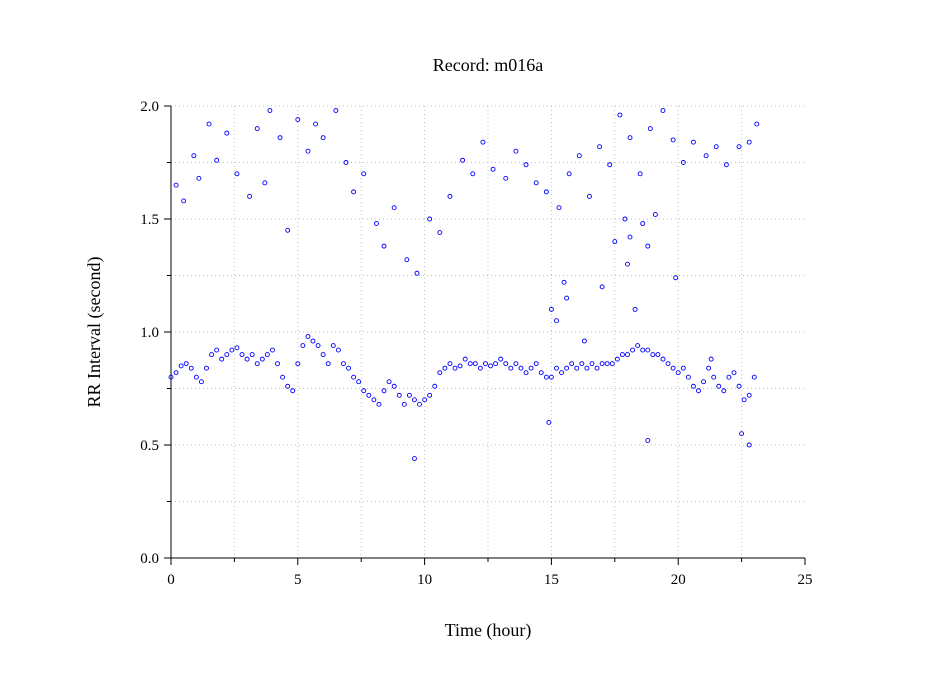 Image resolution: width=949 pixels, height=697 pixels. What do you see at coordinates (488, 630) in the screenshot?
I see `x-axis-label: Time (hour)` at bounding box center [488, 630].